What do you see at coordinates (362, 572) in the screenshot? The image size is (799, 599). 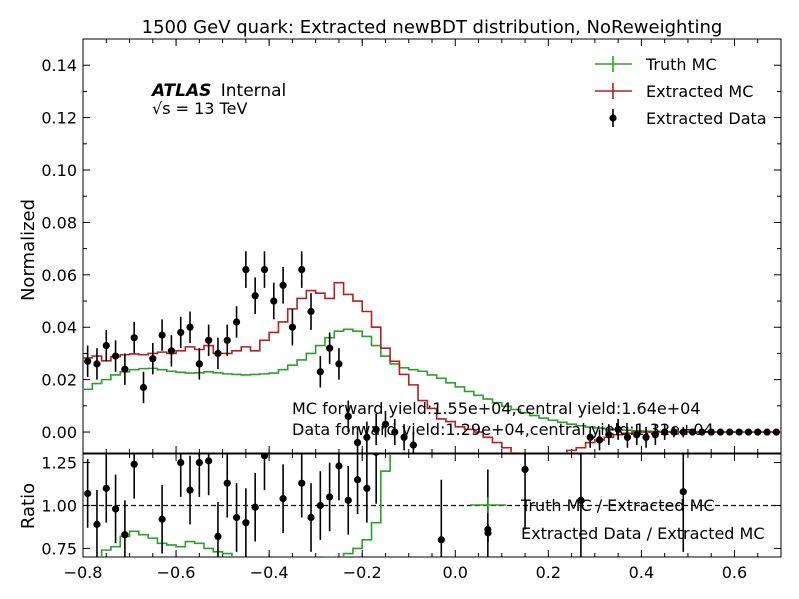 I see `x-tick-label: −0.2` at bounding box center [362, 572].